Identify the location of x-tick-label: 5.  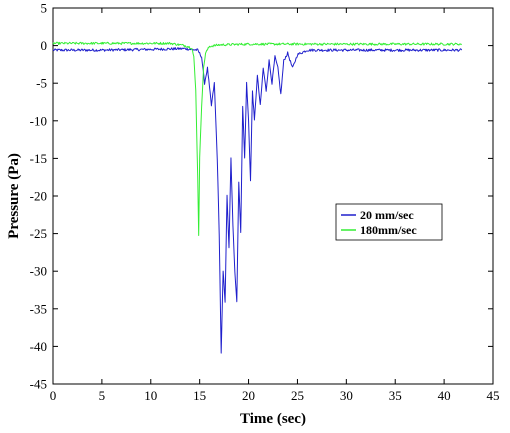
(102, 395).